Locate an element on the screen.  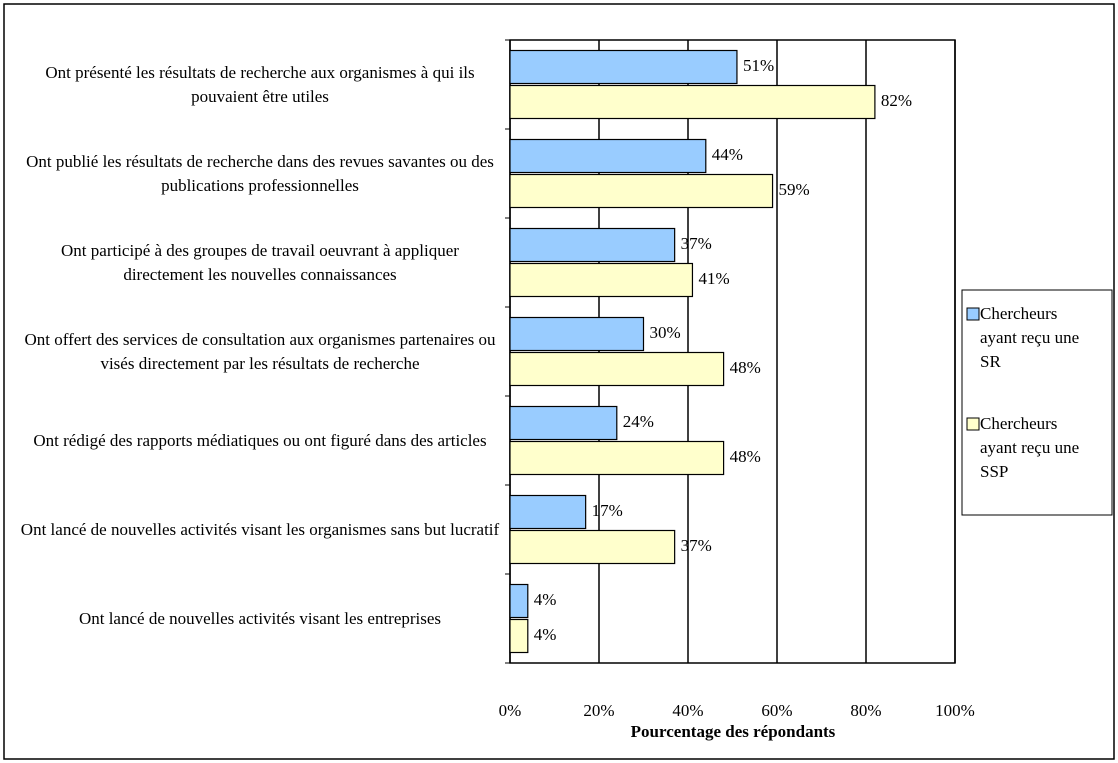
data-label: 30% is located at coordinates (665, 332).